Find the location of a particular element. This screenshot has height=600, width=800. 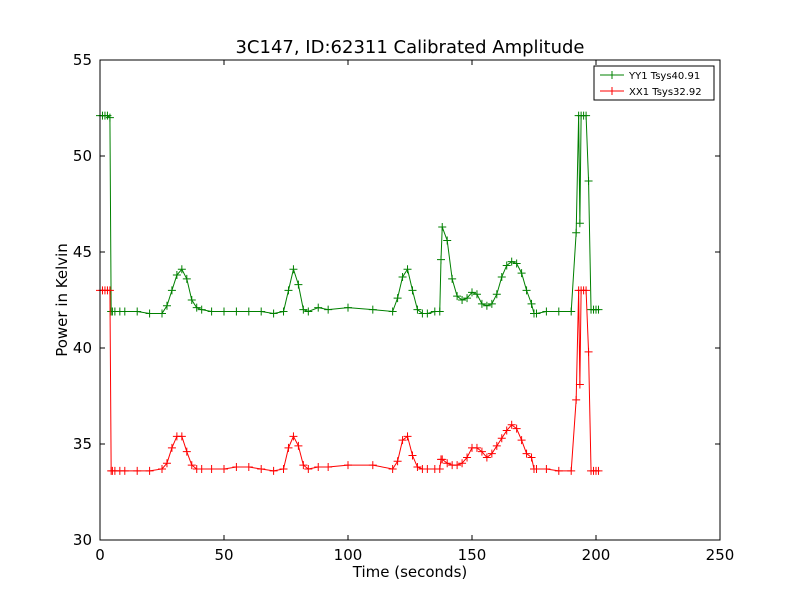

x-tick-label: 200 is located at coordinates (596, 555).